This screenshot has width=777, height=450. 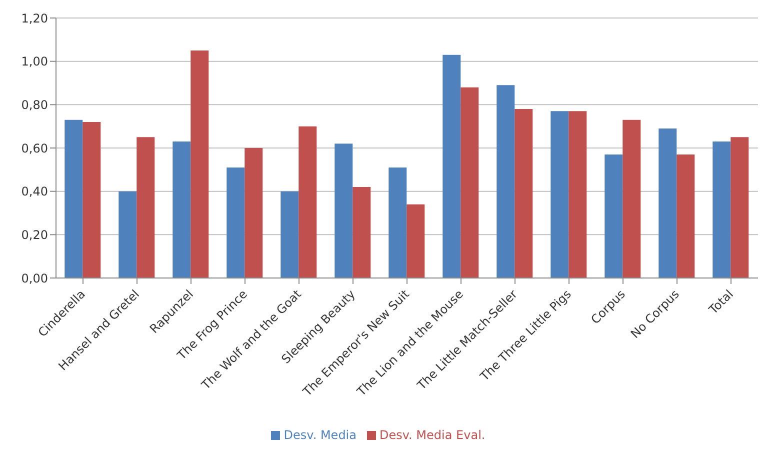 I want to click on y-tick-label: 1,00, so click(x=34, y=61).